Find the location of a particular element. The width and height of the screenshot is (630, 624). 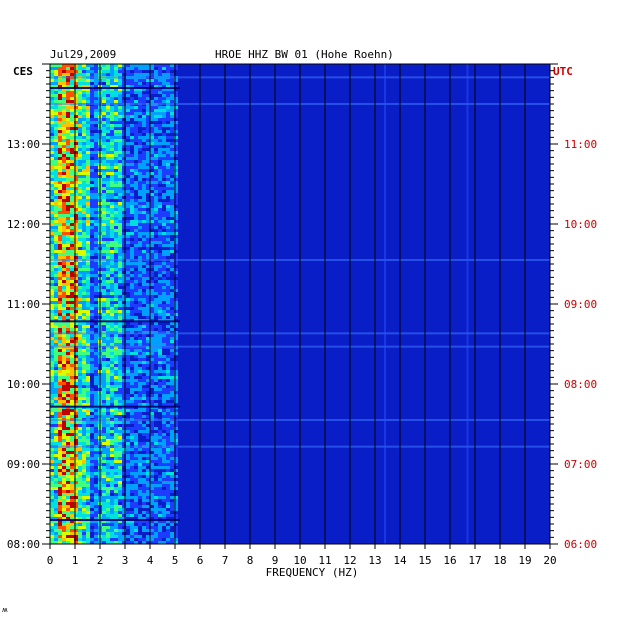

x-tick-label: 14 is located at coordinates (400, 560).